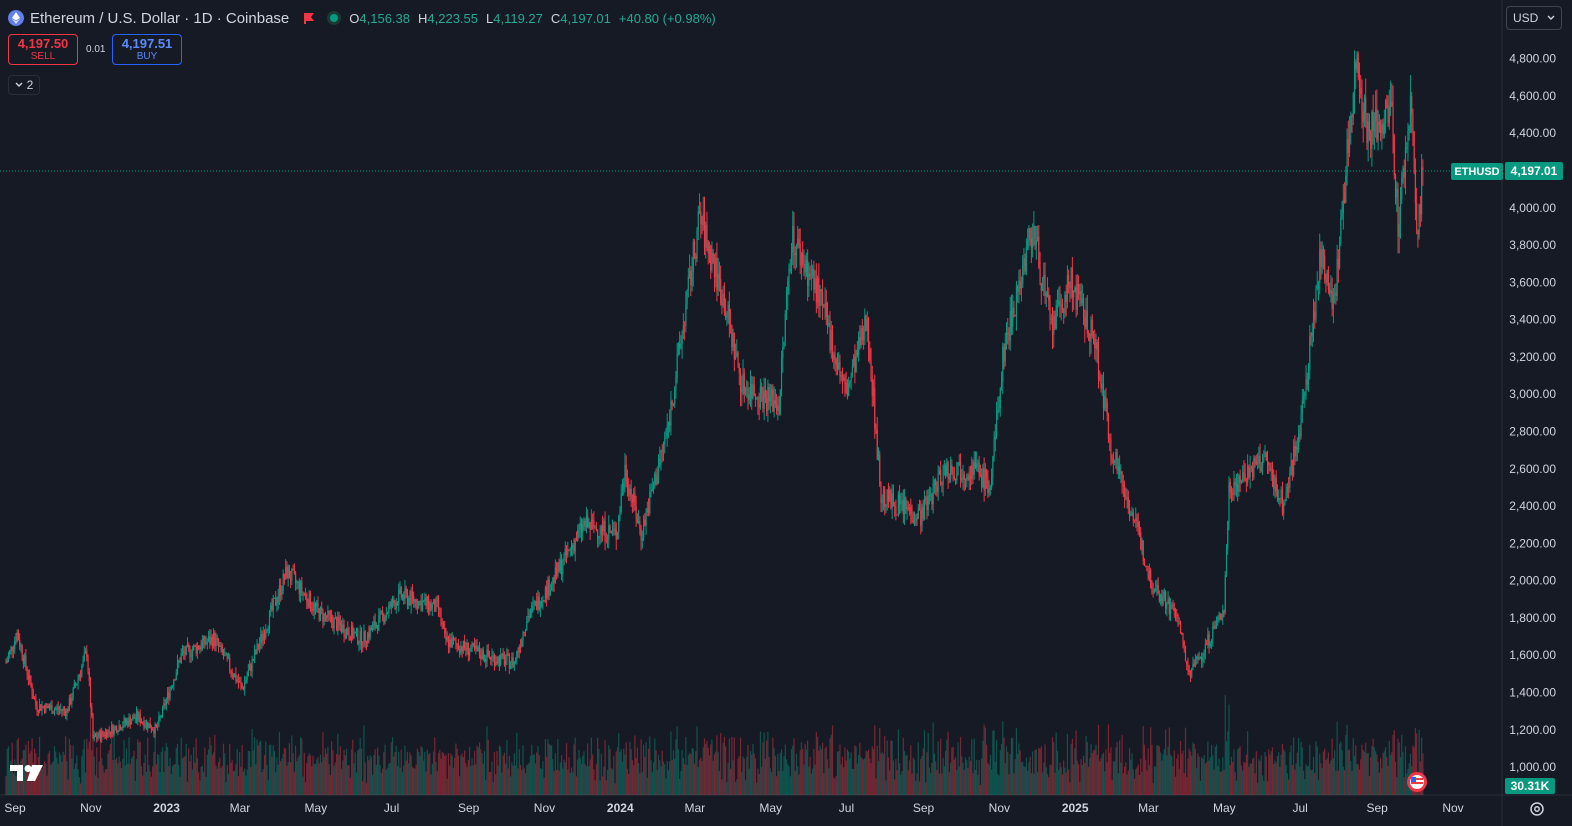 This screenshot has height=826, width=1572. What do you see at coordinates (1537, 413) in the screenshot?
I see `price-axis` at bounding box center [1537, 413].